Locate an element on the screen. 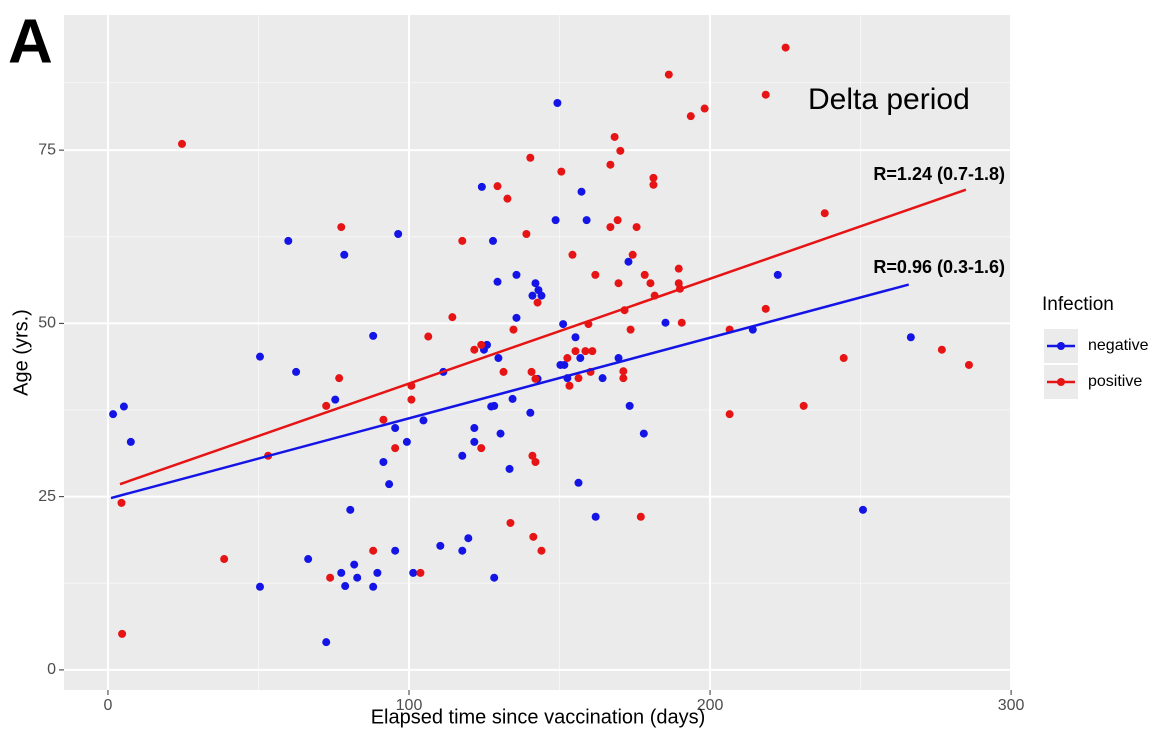  legend-marker is located at coordinates (1061, 382).